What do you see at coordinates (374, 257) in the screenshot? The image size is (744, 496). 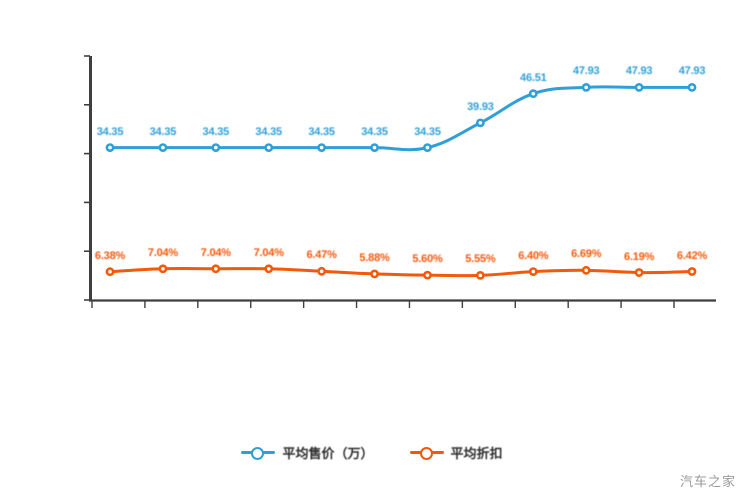 I see `data-label: 5.88%` at bounding box center [374, 257].